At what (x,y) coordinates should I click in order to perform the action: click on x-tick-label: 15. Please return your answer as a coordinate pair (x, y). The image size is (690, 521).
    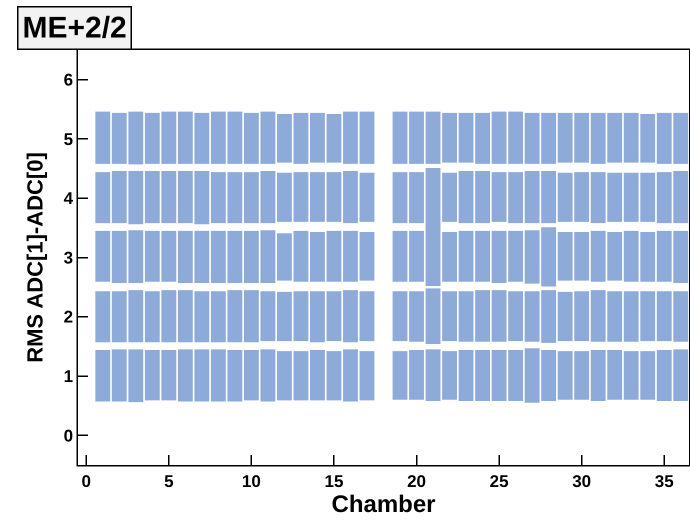
    Looking at the image, I should click on (334, 481).